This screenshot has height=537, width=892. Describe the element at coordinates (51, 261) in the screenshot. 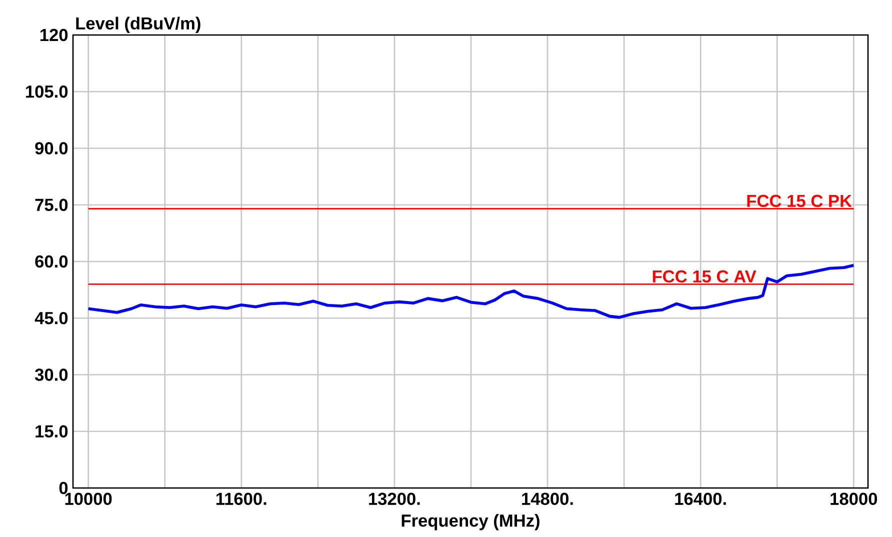

I see `y-tick-label: 60.0` at that location.